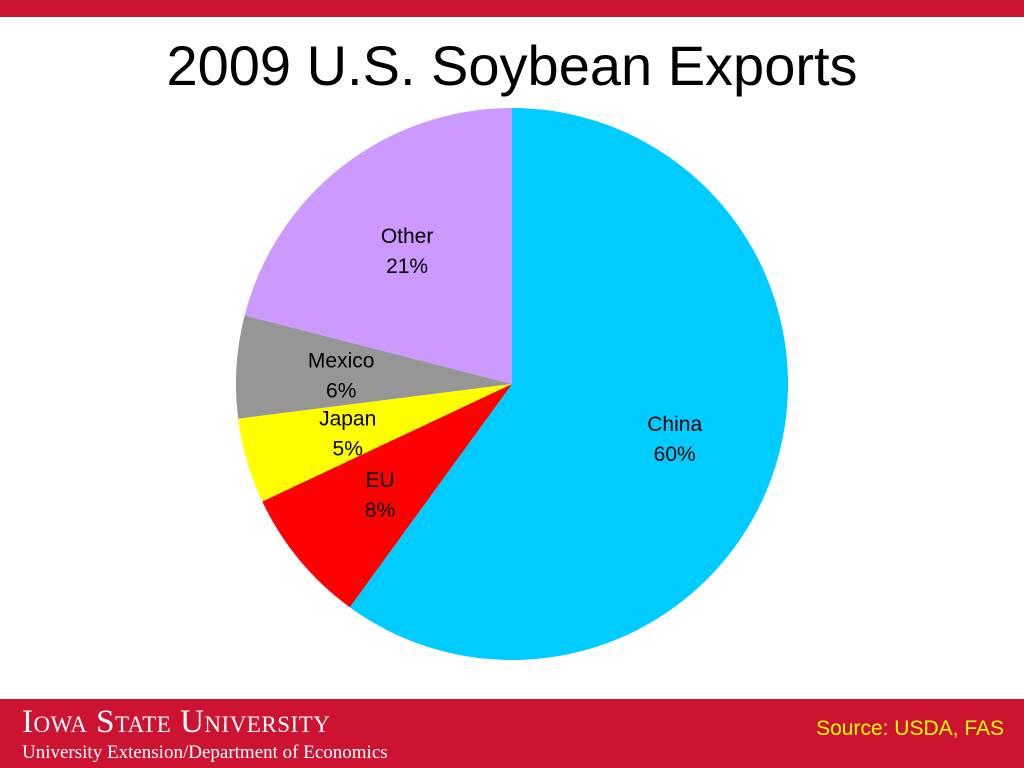  What do you see at coordinates (380, 510) in the screenshot?
I see `slice-percent: 8%` at bounding box center [380, 510].